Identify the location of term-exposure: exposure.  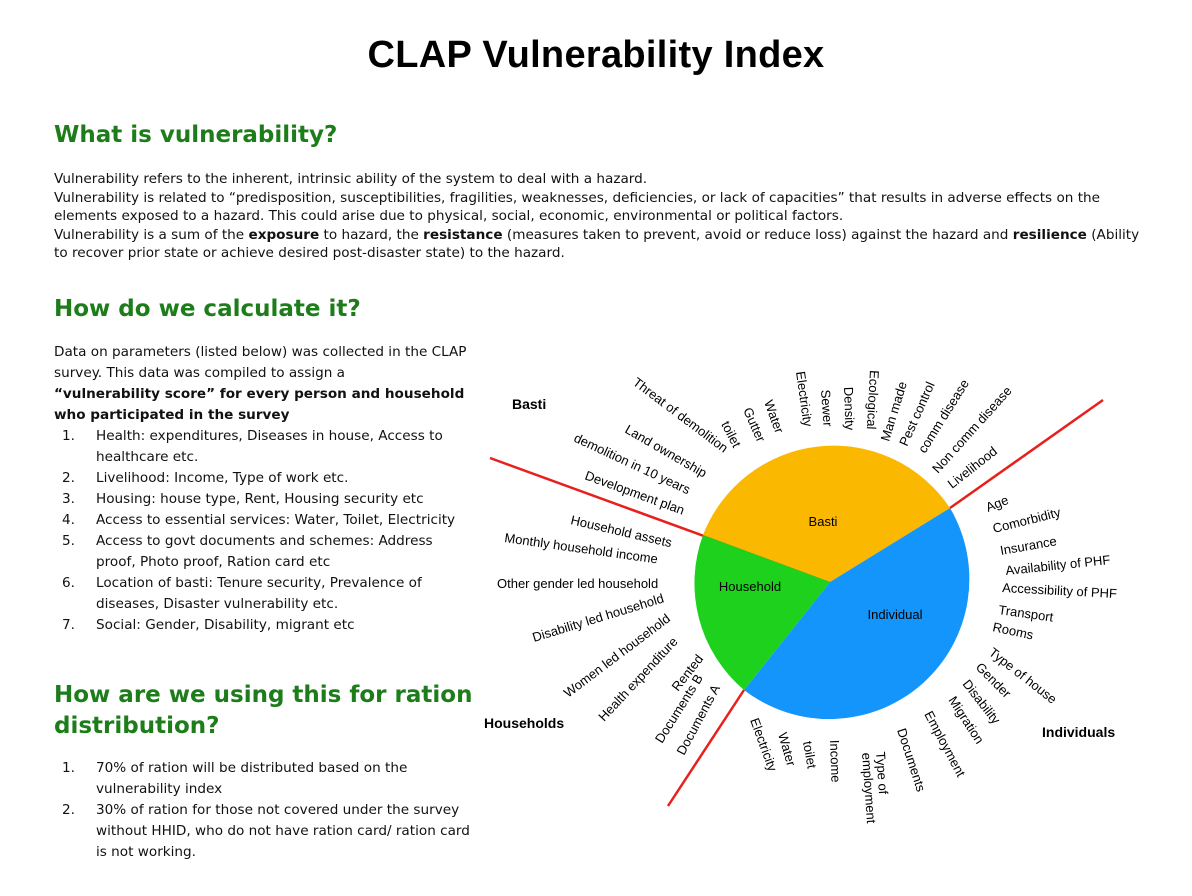
(284, 234).